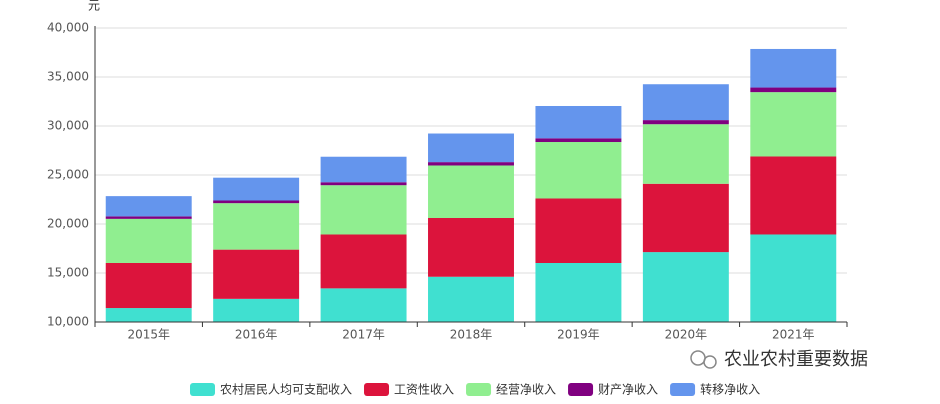  Describe the element at coordinates (94, 6) in the screenshot. I see `y-unit: 元` at that location.